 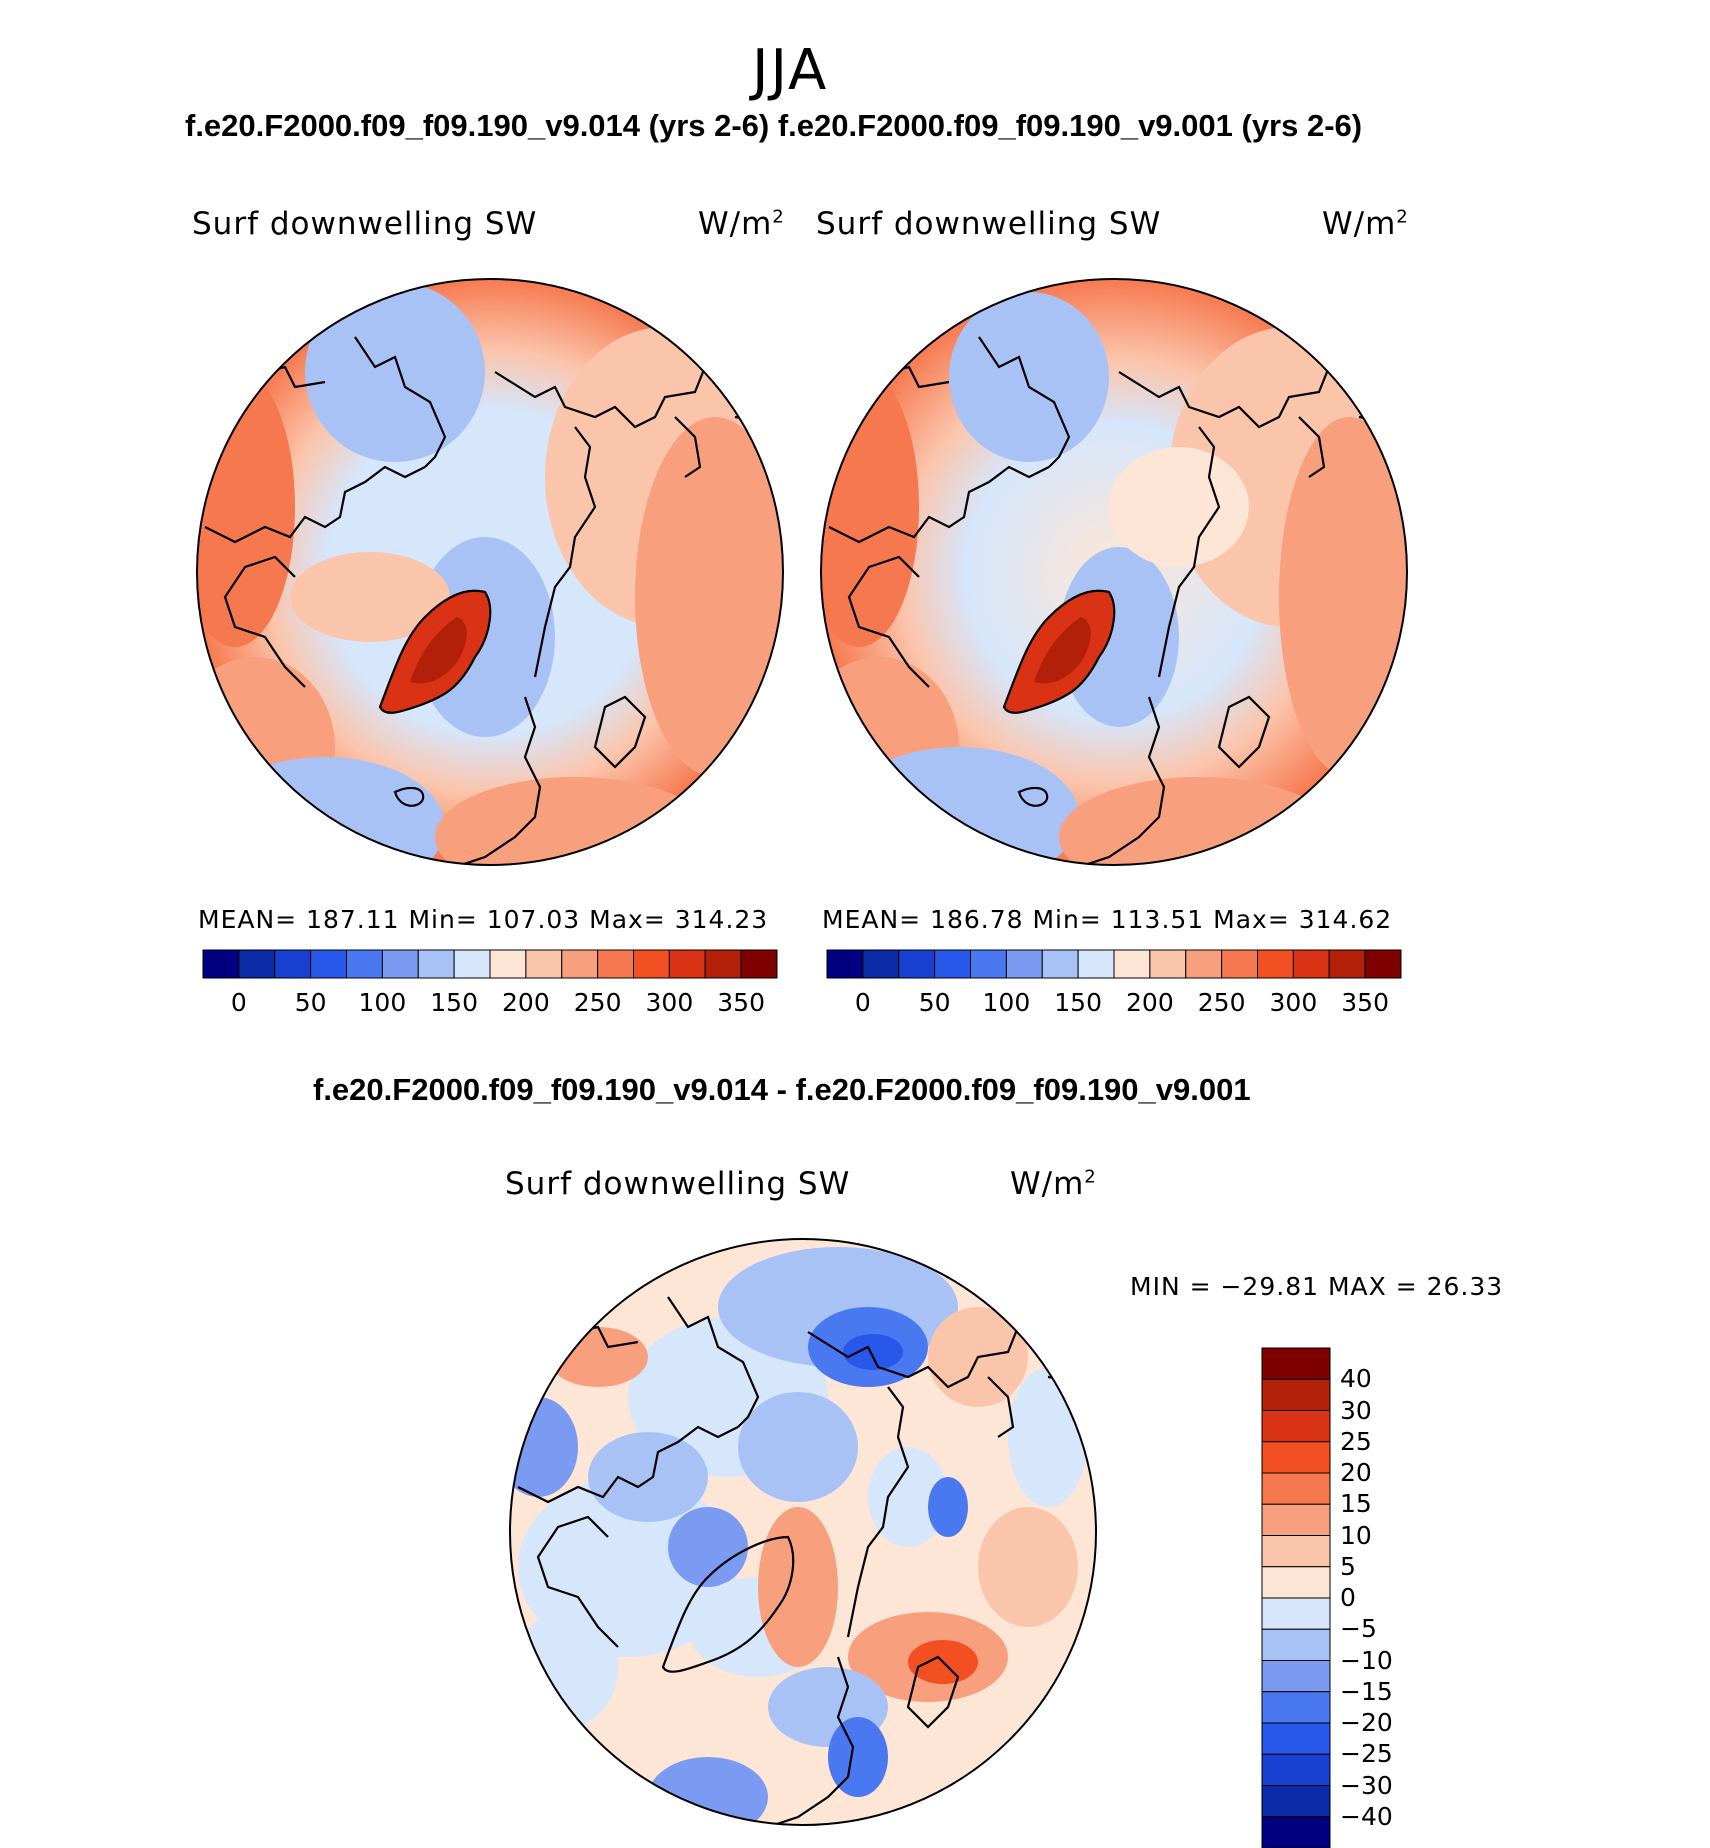 I want to click on colorbar-panel2, so click(x=1114, y=964).